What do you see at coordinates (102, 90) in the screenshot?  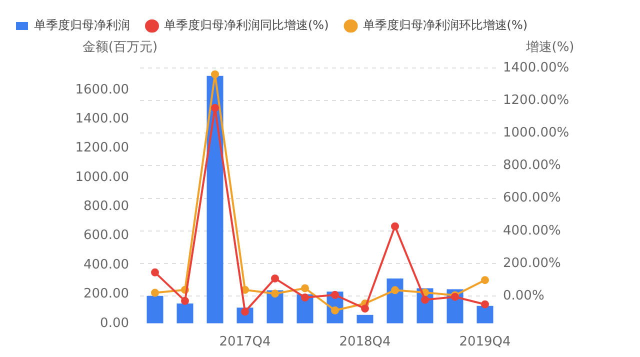 I see `y-tick-label: 1600.00` at bounding box center [102, 90].